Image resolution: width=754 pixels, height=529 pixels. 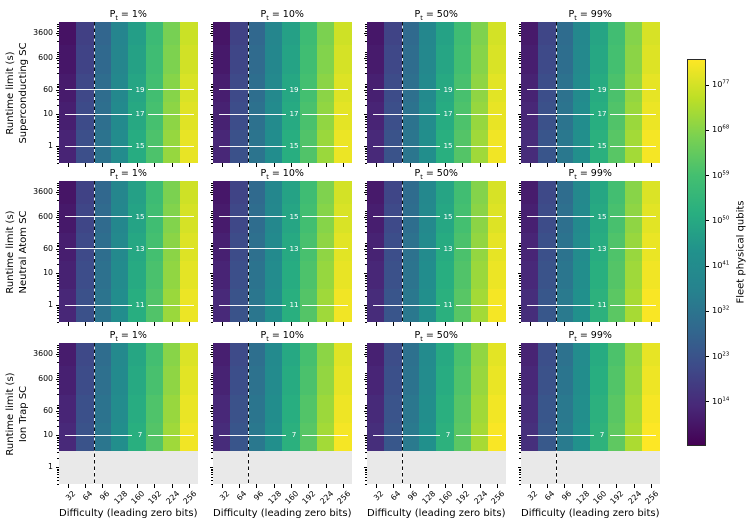 I want to click on x-tick-label: 64, so click(x=241, y=496).